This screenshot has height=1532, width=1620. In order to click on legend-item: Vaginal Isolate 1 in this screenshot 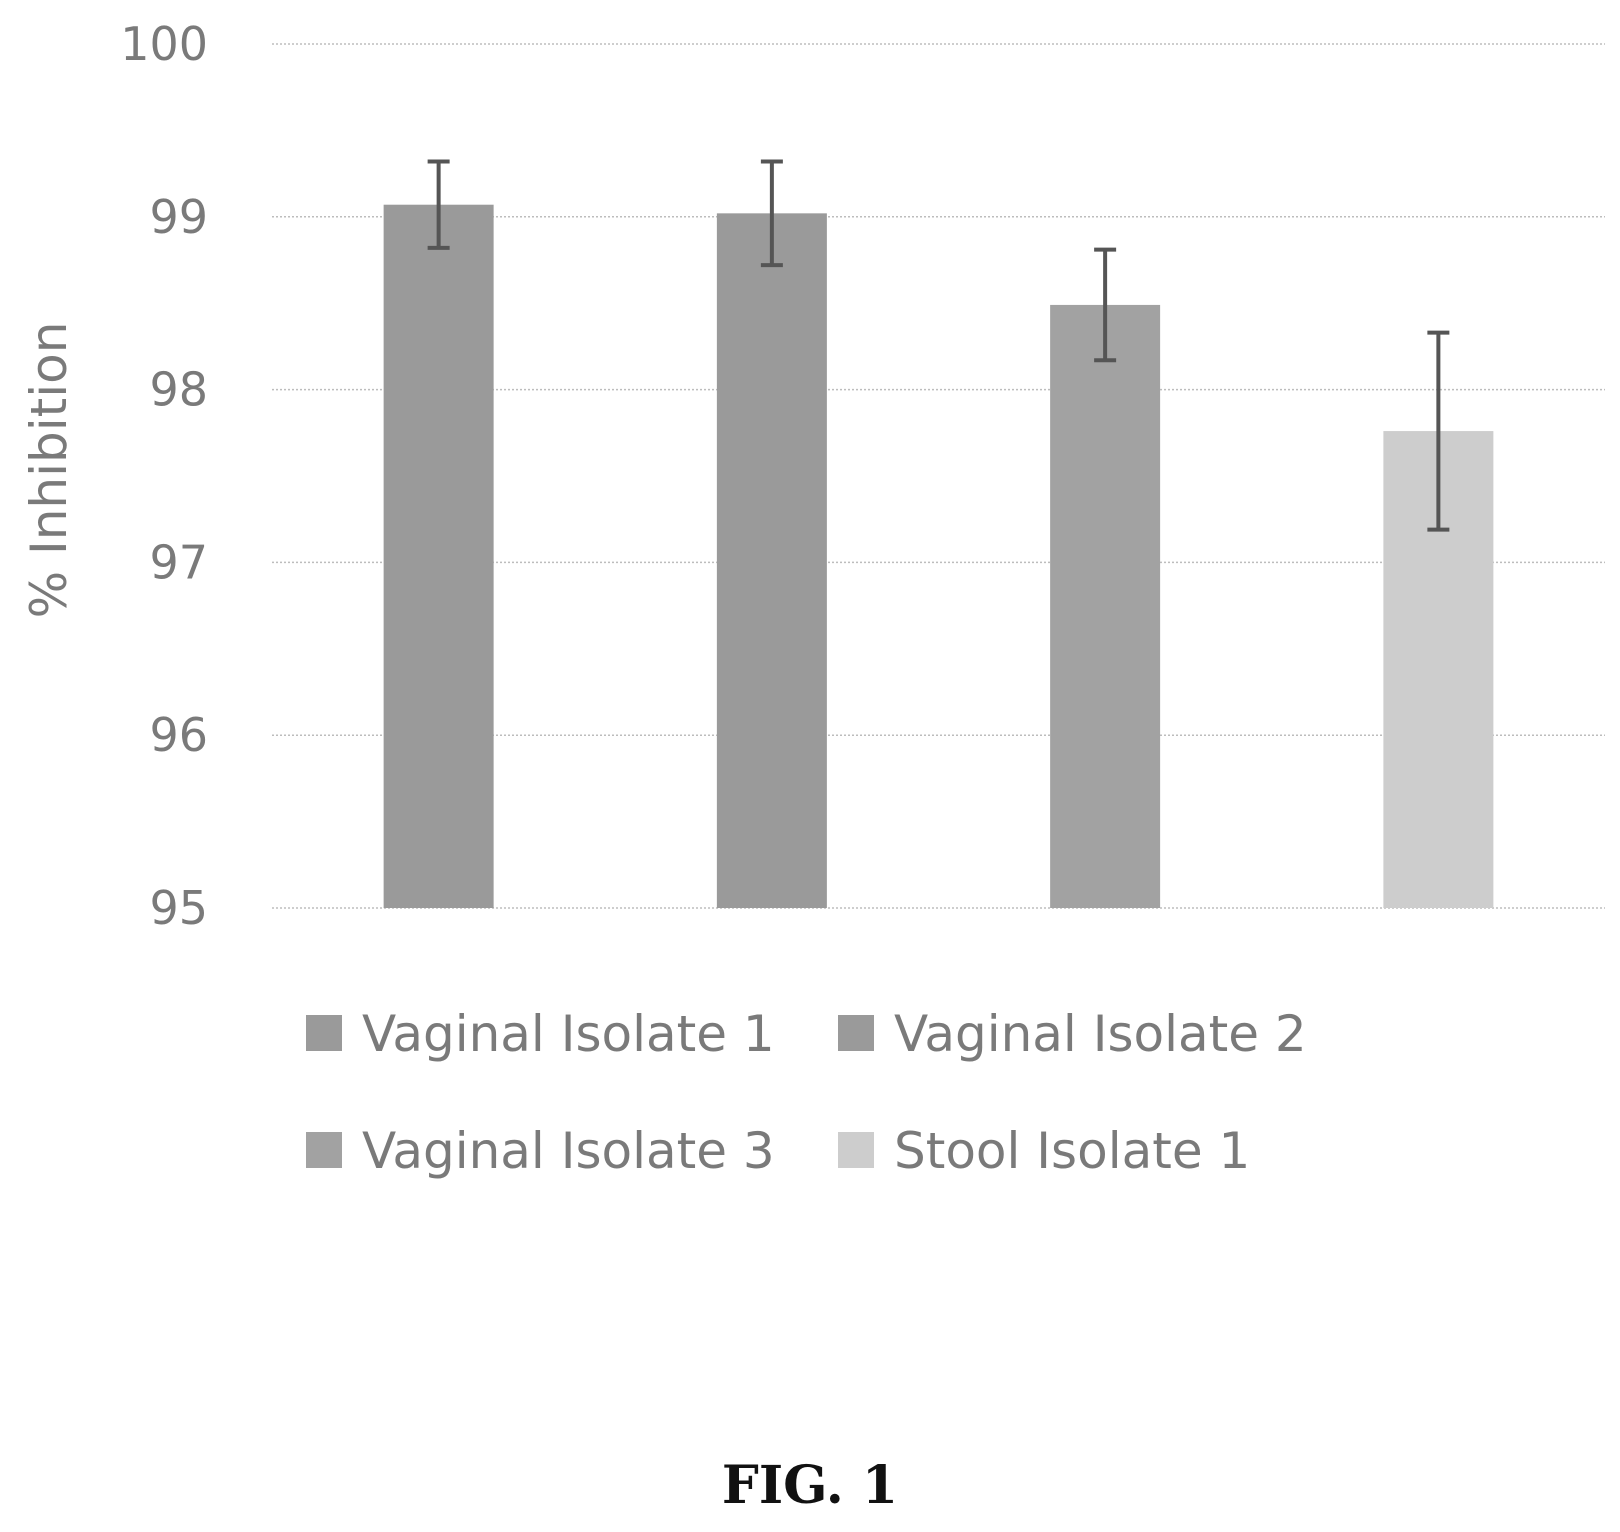, I will do `click(540, 1034)`.